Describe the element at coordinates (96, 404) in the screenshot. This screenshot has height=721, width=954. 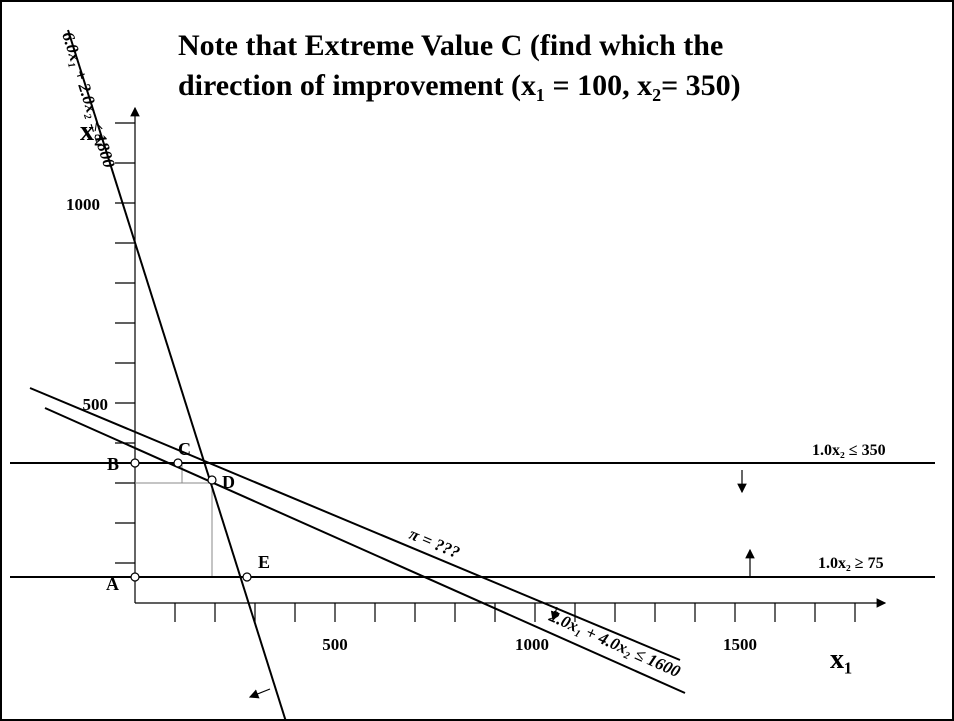
I see `y-tick-label: 500` at that location.